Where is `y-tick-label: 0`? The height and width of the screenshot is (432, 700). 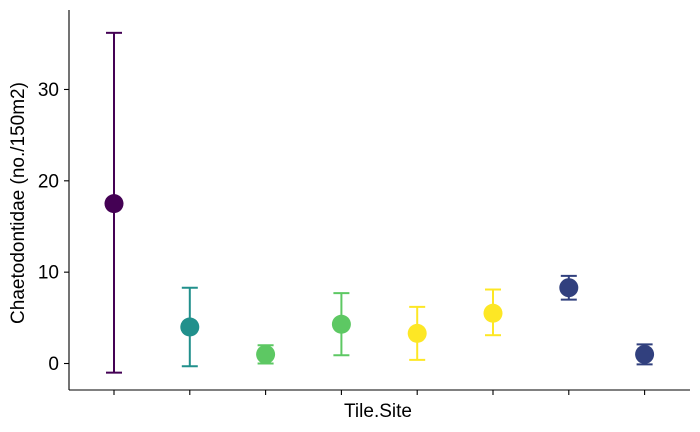 y-tick-label: 0 is located at coordinates (53, 364).